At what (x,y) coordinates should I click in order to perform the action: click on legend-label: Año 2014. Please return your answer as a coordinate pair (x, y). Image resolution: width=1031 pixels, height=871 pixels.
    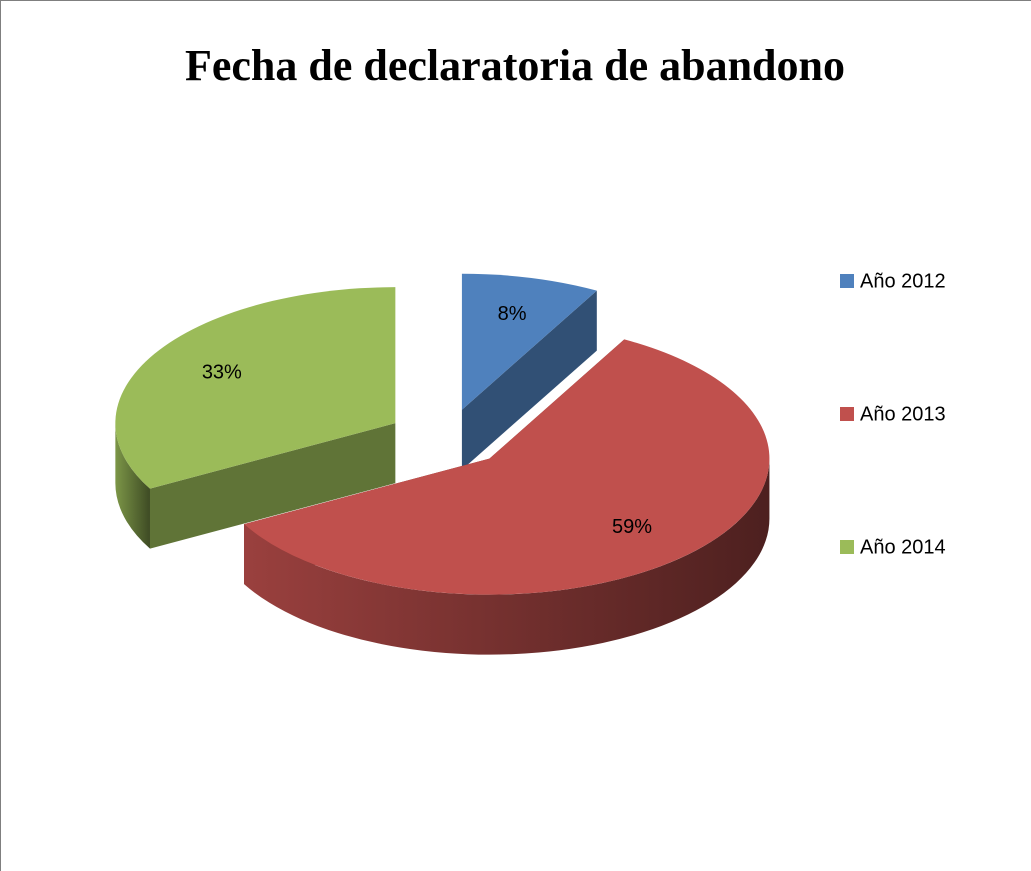
    Looking at the image, I should click on (903, 547).